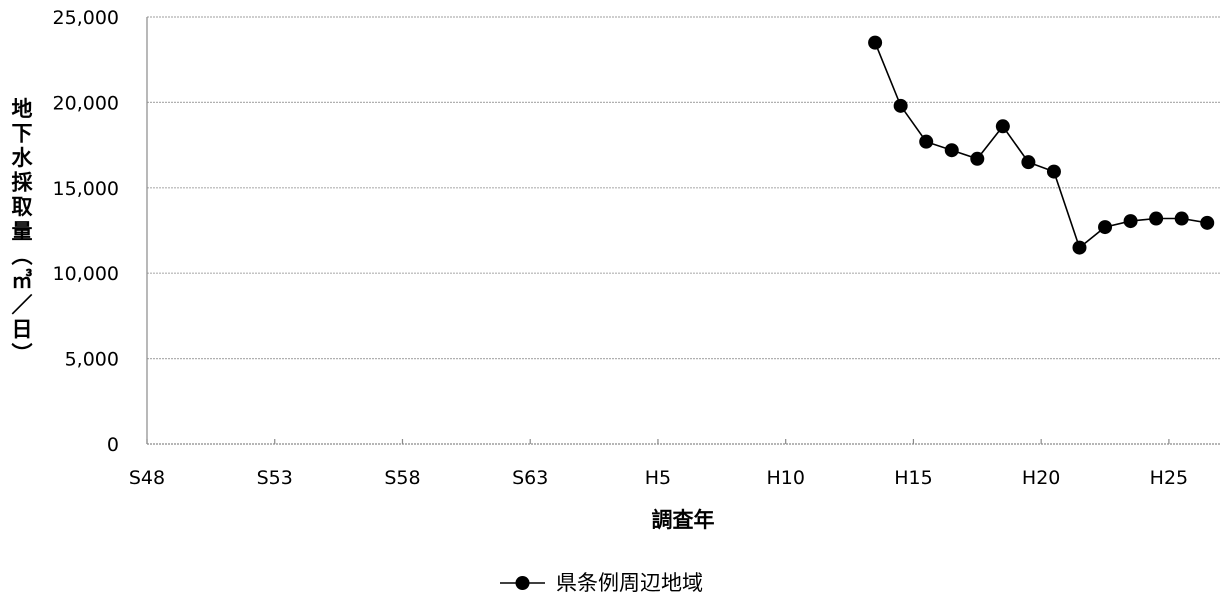  Describe the element at coordinates (23, 183) in the screenshot. I see `y-axis-title-char: 採` at that location.